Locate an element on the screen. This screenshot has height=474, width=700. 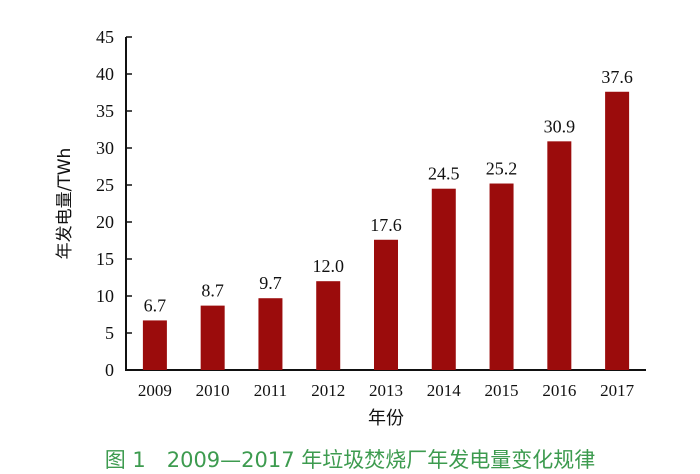
x-tick-label: 2016 is located at coordinates (559, 390).